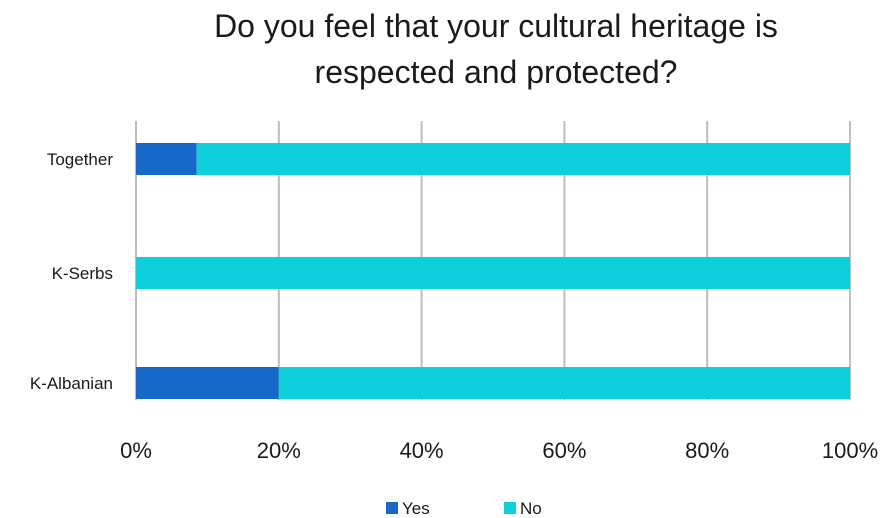 The height and width of the screenshot is (518, 886). What do you see at coordinates (71, 383) in the screenshot?
I see `category-label: K-Albanian` at bounding box center [71, 383].